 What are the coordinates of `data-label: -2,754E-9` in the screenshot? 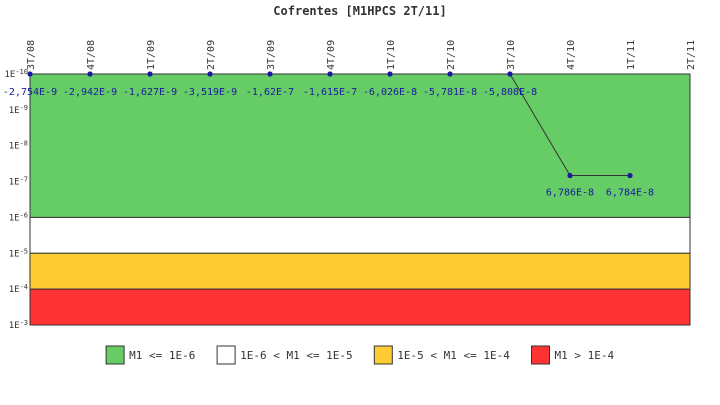 It's located at (30, 92).